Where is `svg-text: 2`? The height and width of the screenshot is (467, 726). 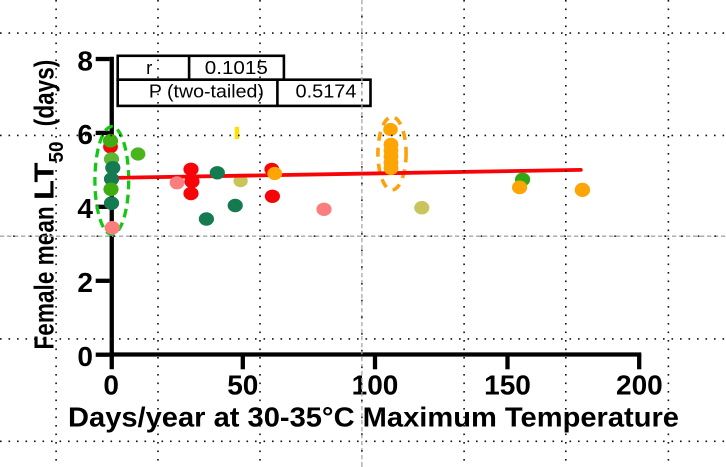 svg-text: 2 is located at coordinates (85, 282).